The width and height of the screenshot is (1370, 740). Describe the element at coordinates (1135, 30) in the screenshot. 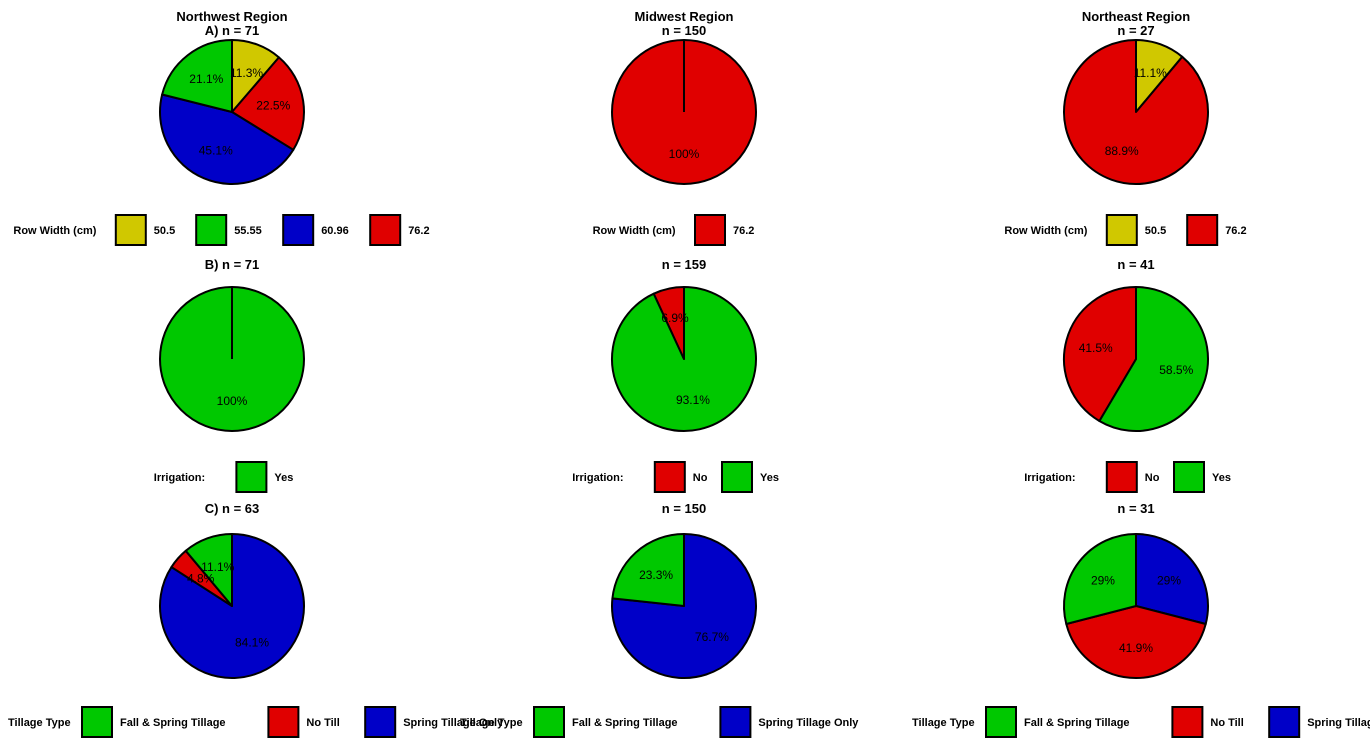

I see `chart-n-label-r1c3: n = 27` at that location.